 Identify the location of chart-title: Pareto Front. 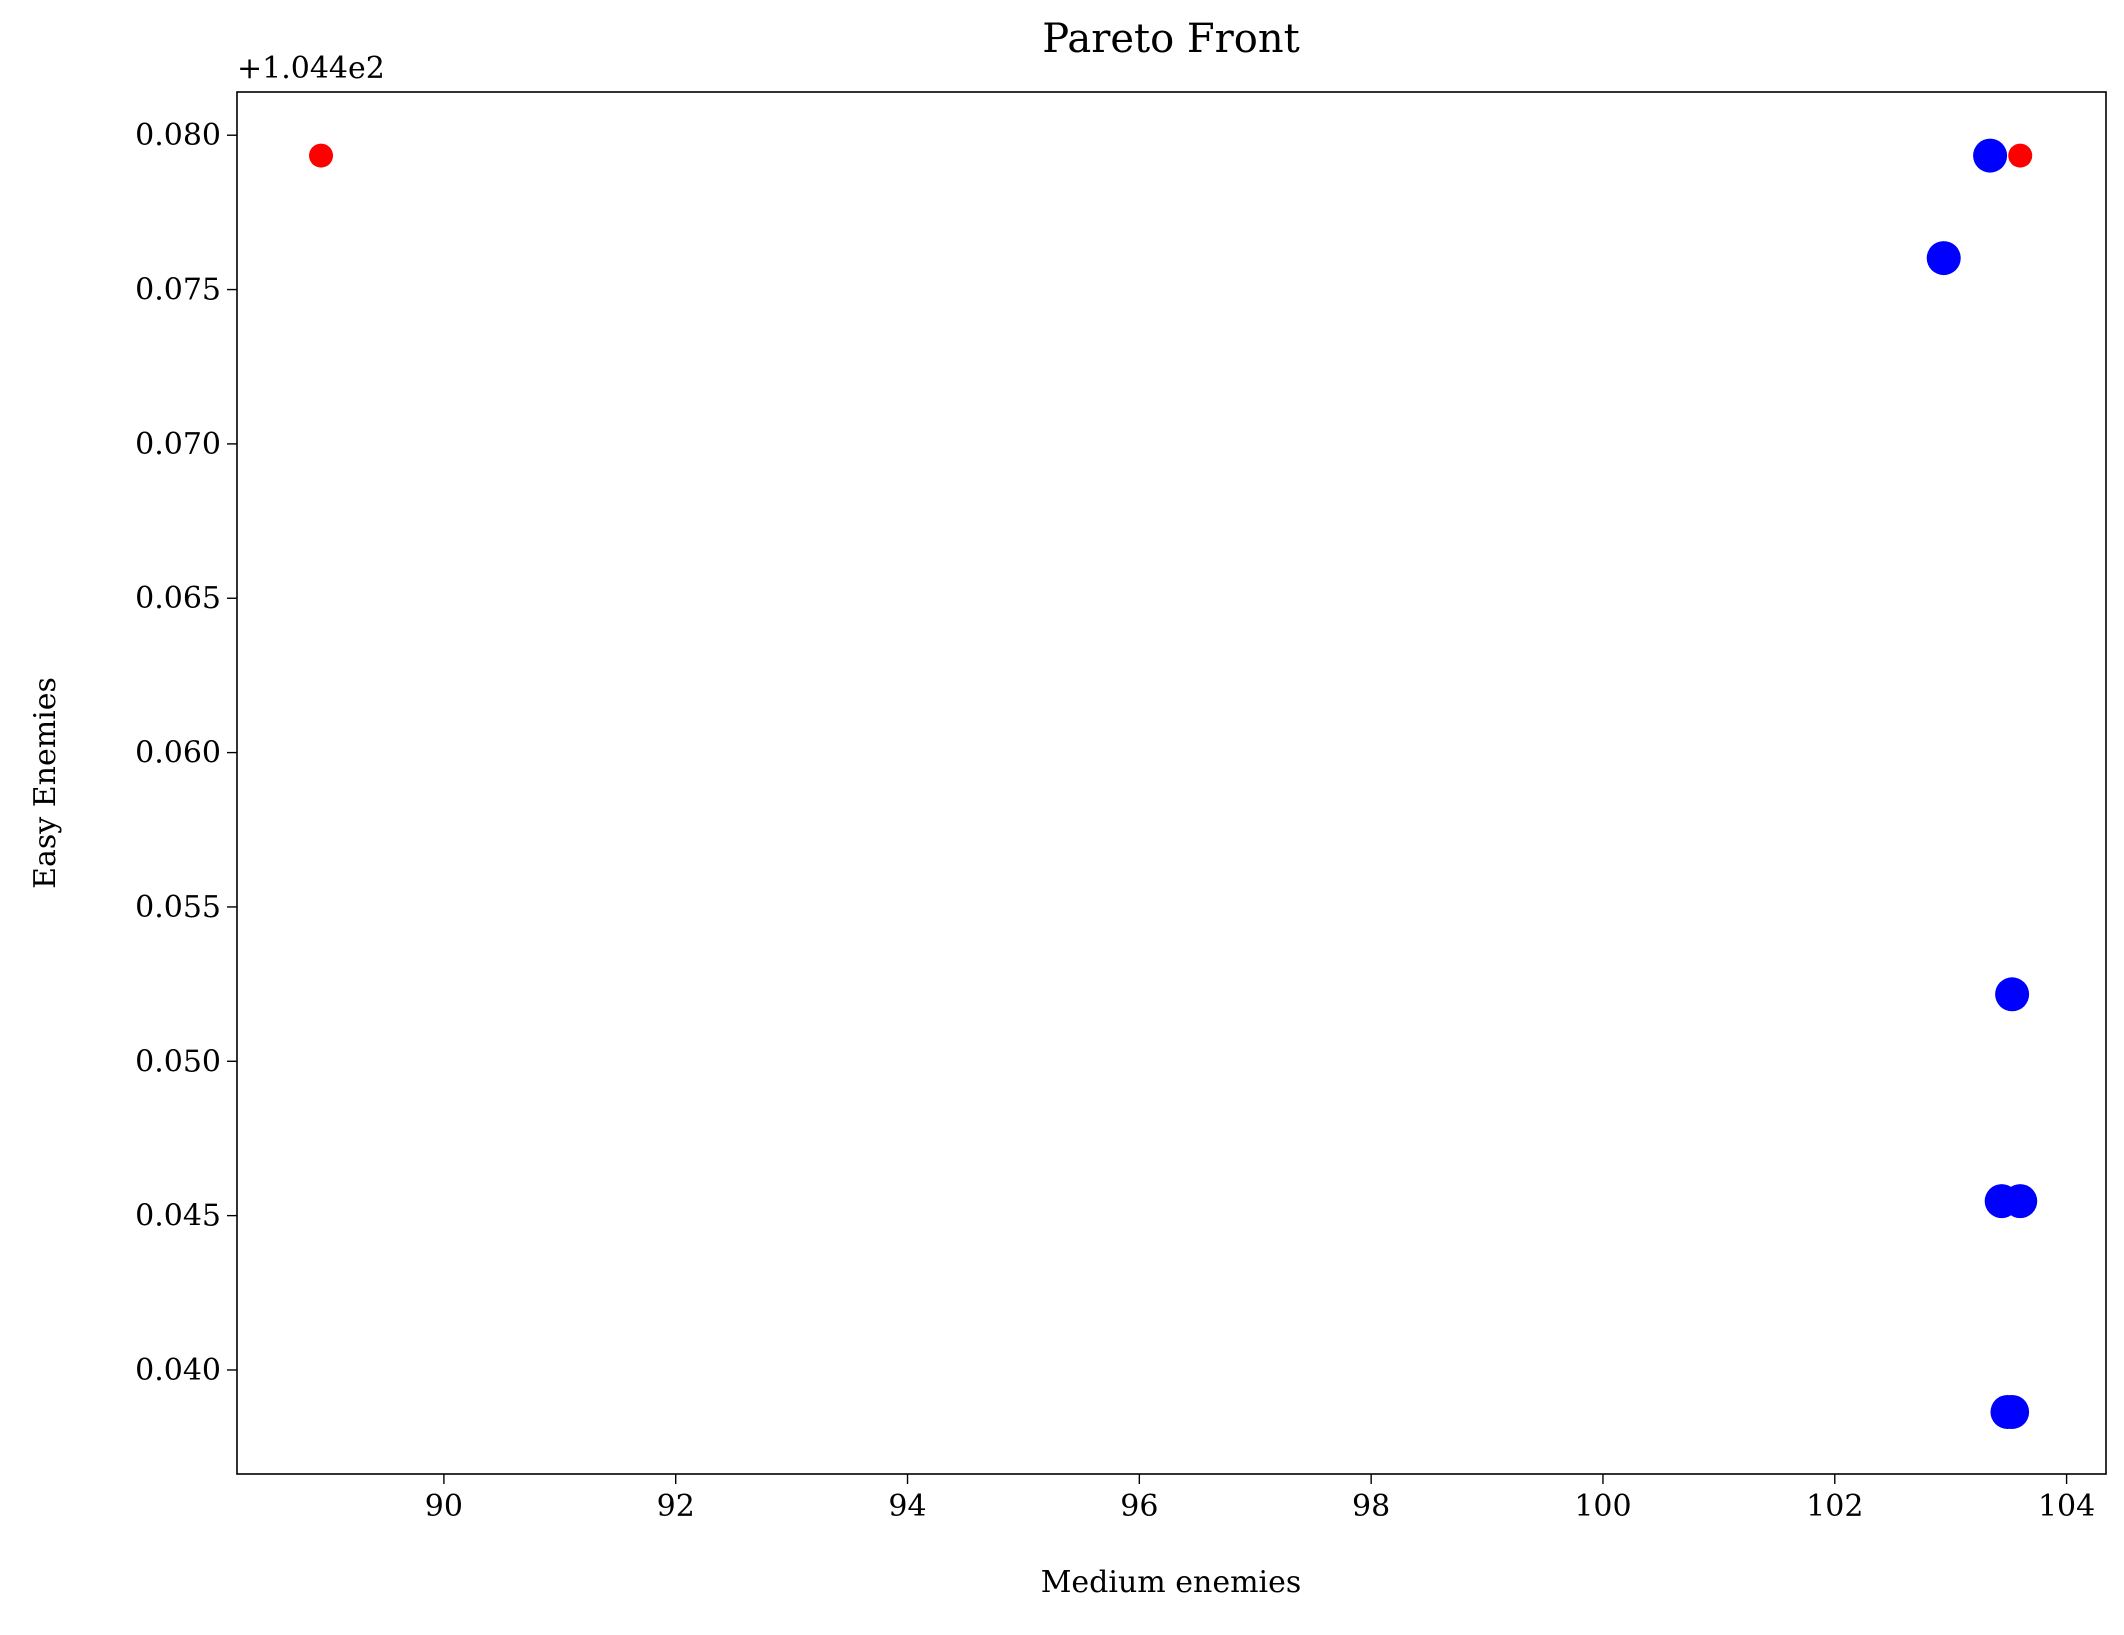
(1170, 39).